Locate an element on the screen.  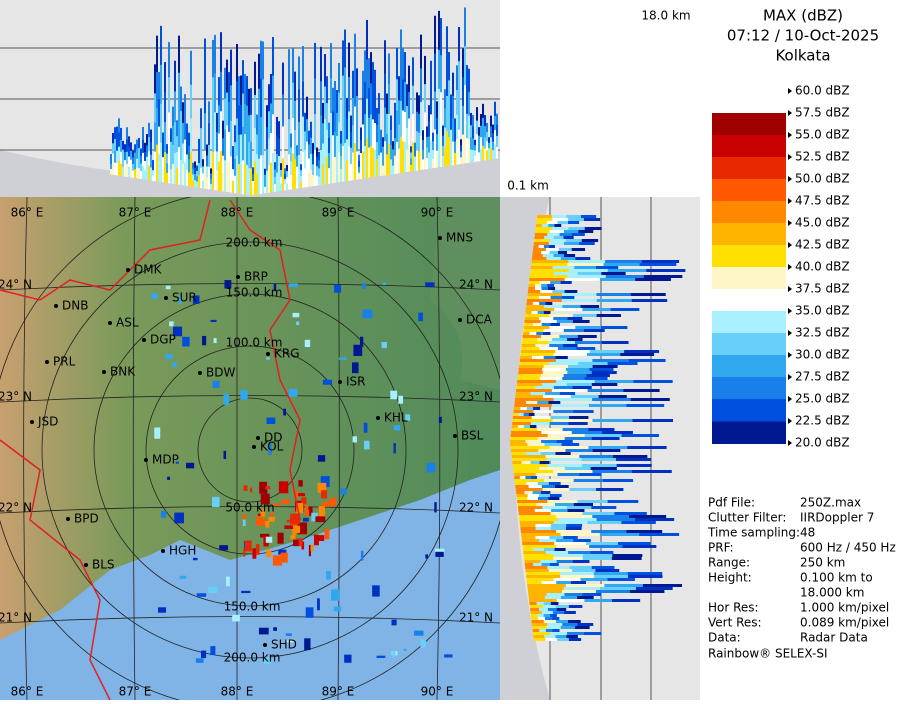
legend-label: 35.0 dBZ is located at coordinates (822, 311).